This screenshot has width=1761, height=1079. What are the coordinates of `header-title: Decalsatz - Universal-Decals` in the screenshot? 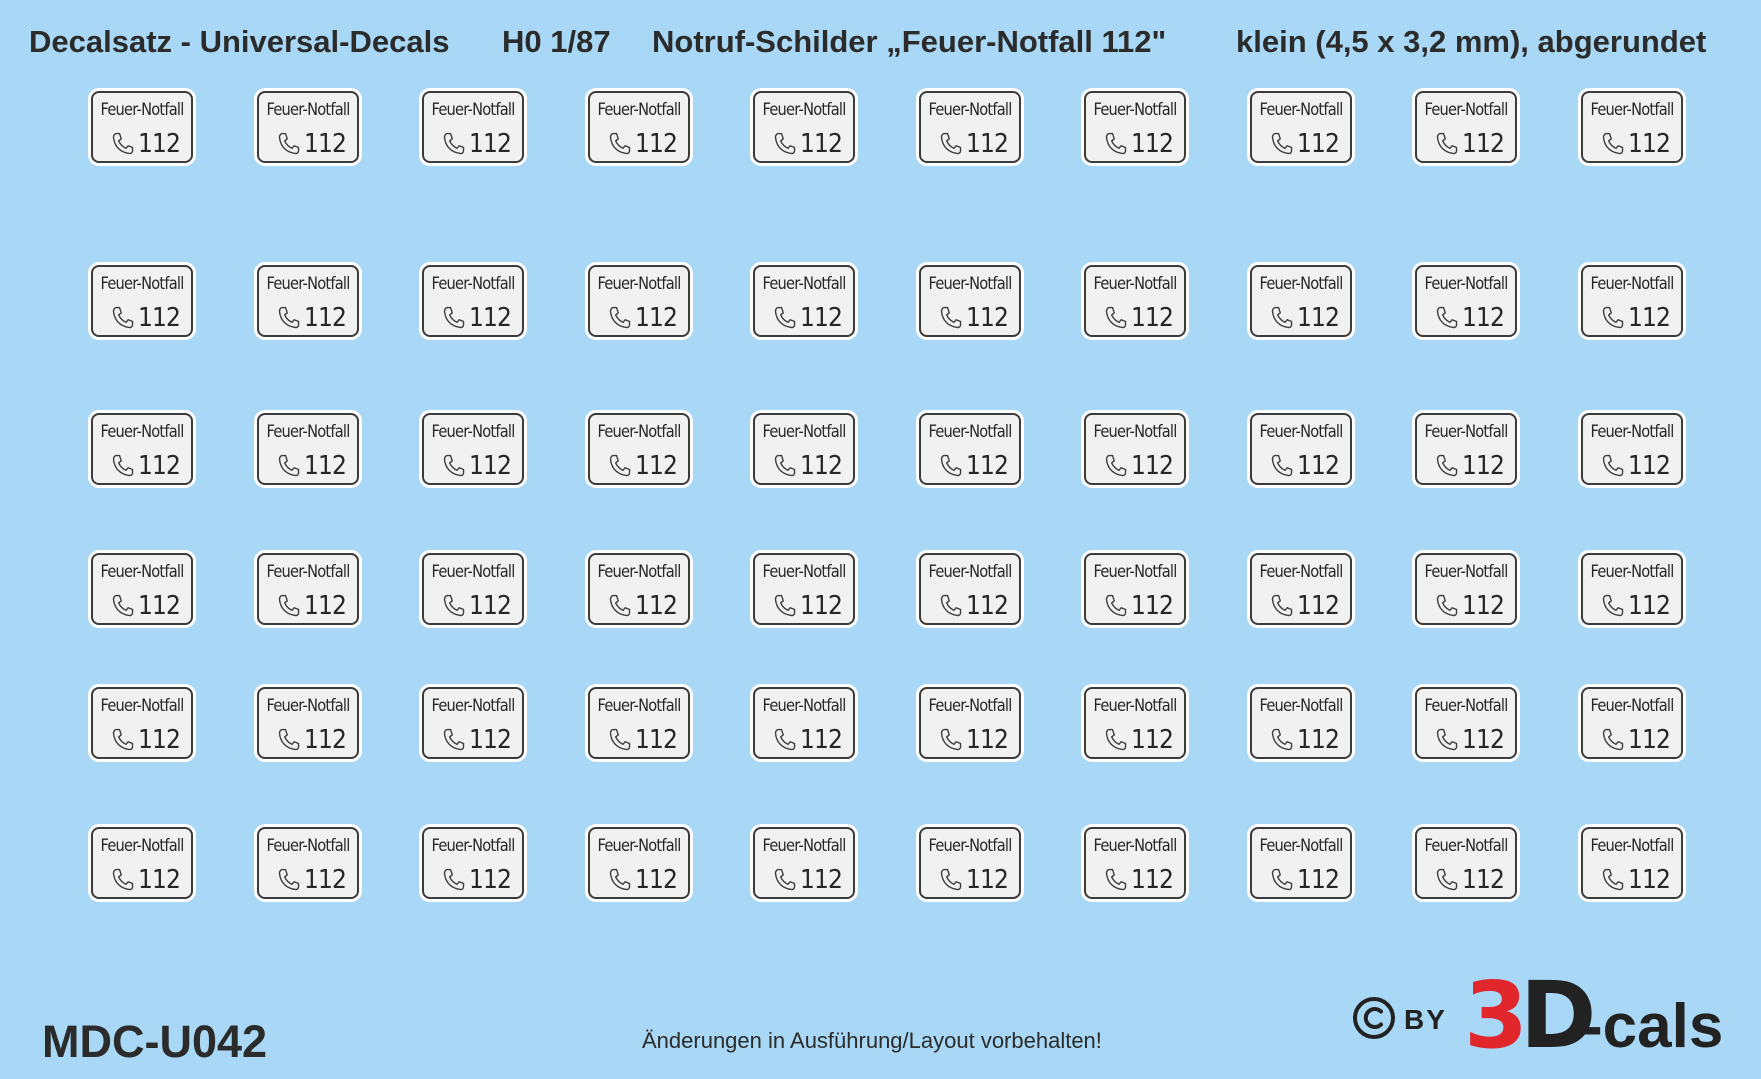 It's located at (239, 41).